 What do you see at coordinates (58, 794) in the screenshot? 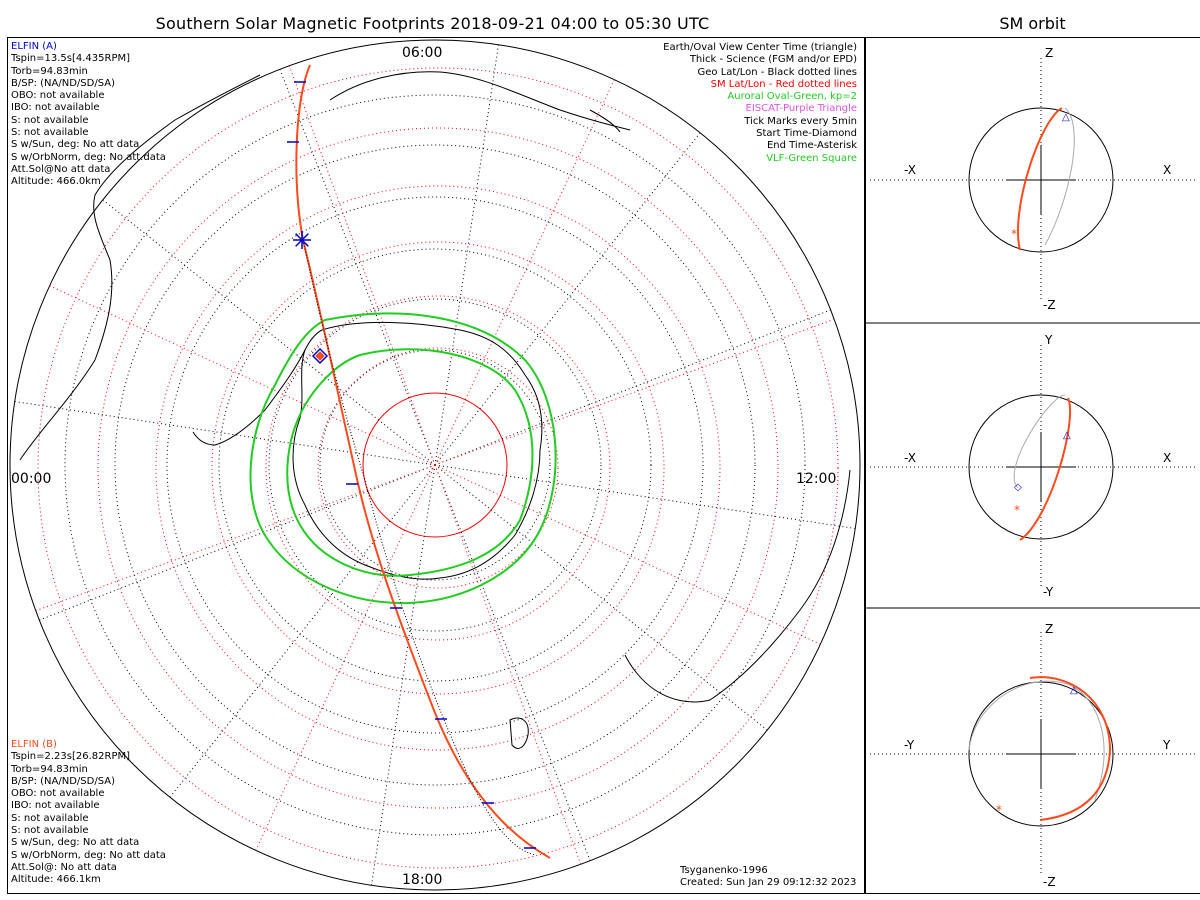
I see `elfin-b-line: OBO: not available` at bounding box center [58, 794].